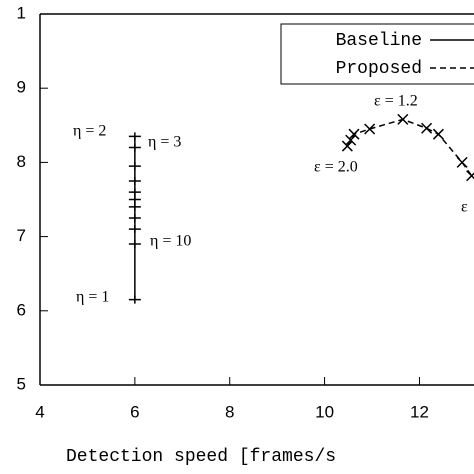 This screenshot has width=474, height=474. Describe the element at coordinates (170, 241) in the screenshot. I see `annotation: η = 10` at that location.